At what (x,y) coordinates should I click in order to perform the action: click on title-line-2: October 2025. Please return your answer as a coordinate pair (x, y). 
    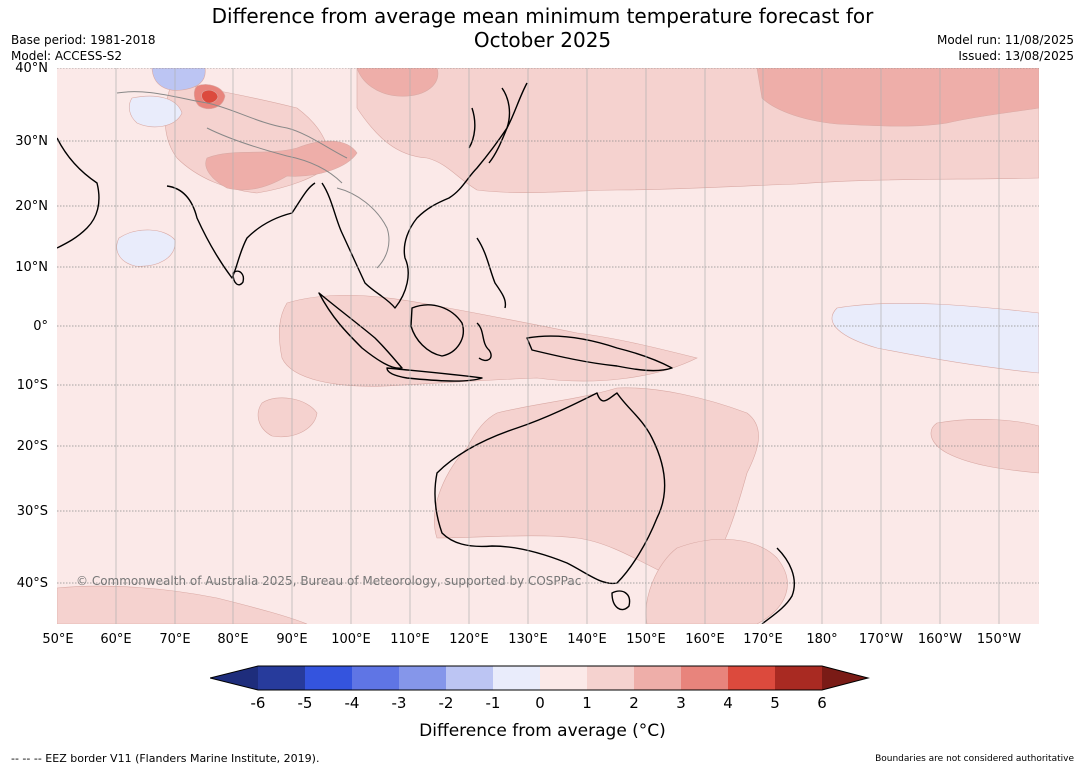
    Looking at the image, I should click on (542, 40).